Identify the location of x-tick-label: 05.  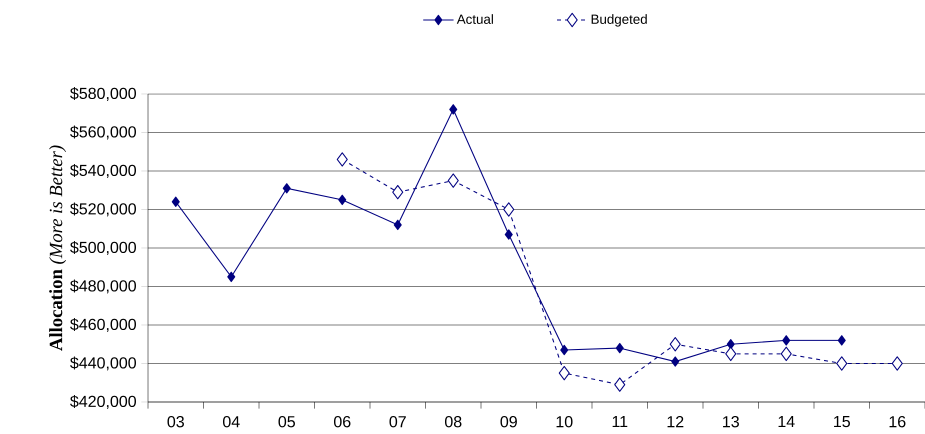
(286, 422).